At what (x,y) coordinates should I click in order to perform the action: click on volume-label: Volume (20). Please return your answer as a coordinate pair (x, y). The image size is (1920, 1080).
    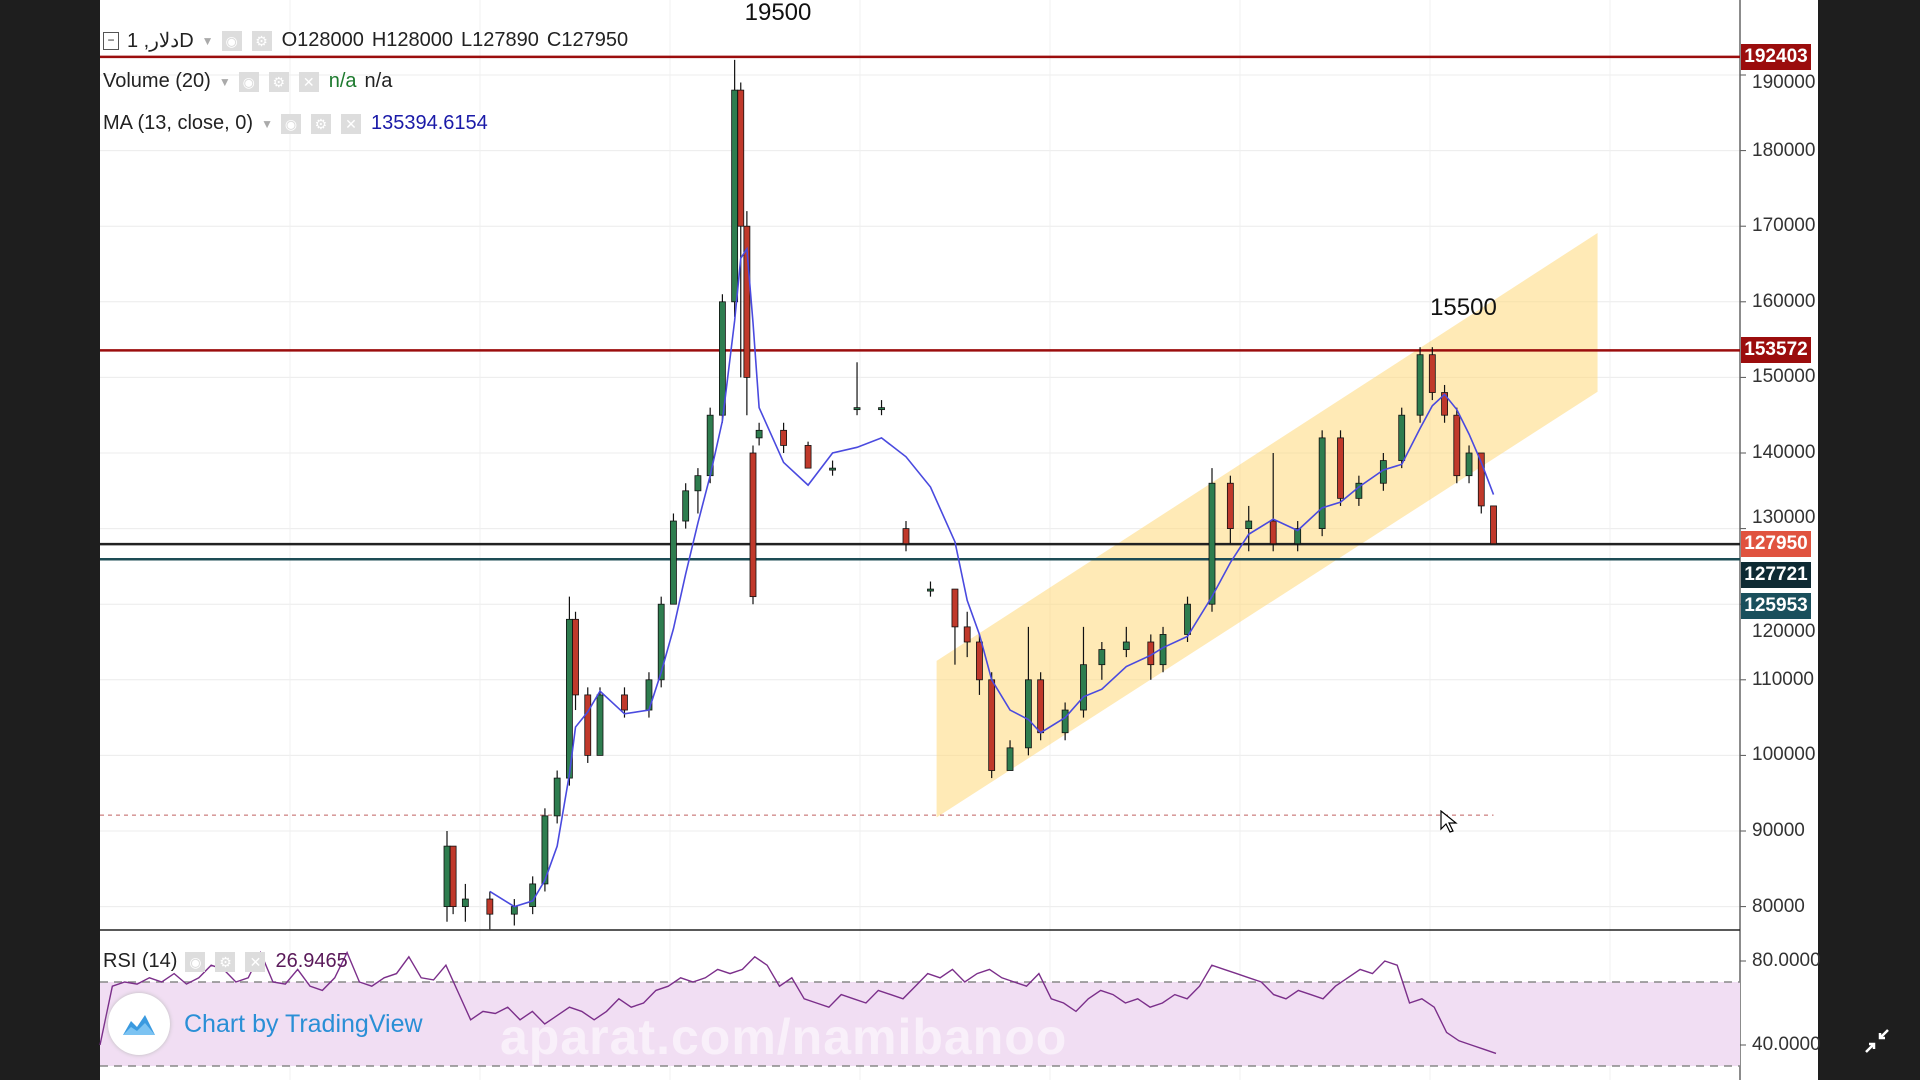
    Looking at the image, I should click on (157, 81).